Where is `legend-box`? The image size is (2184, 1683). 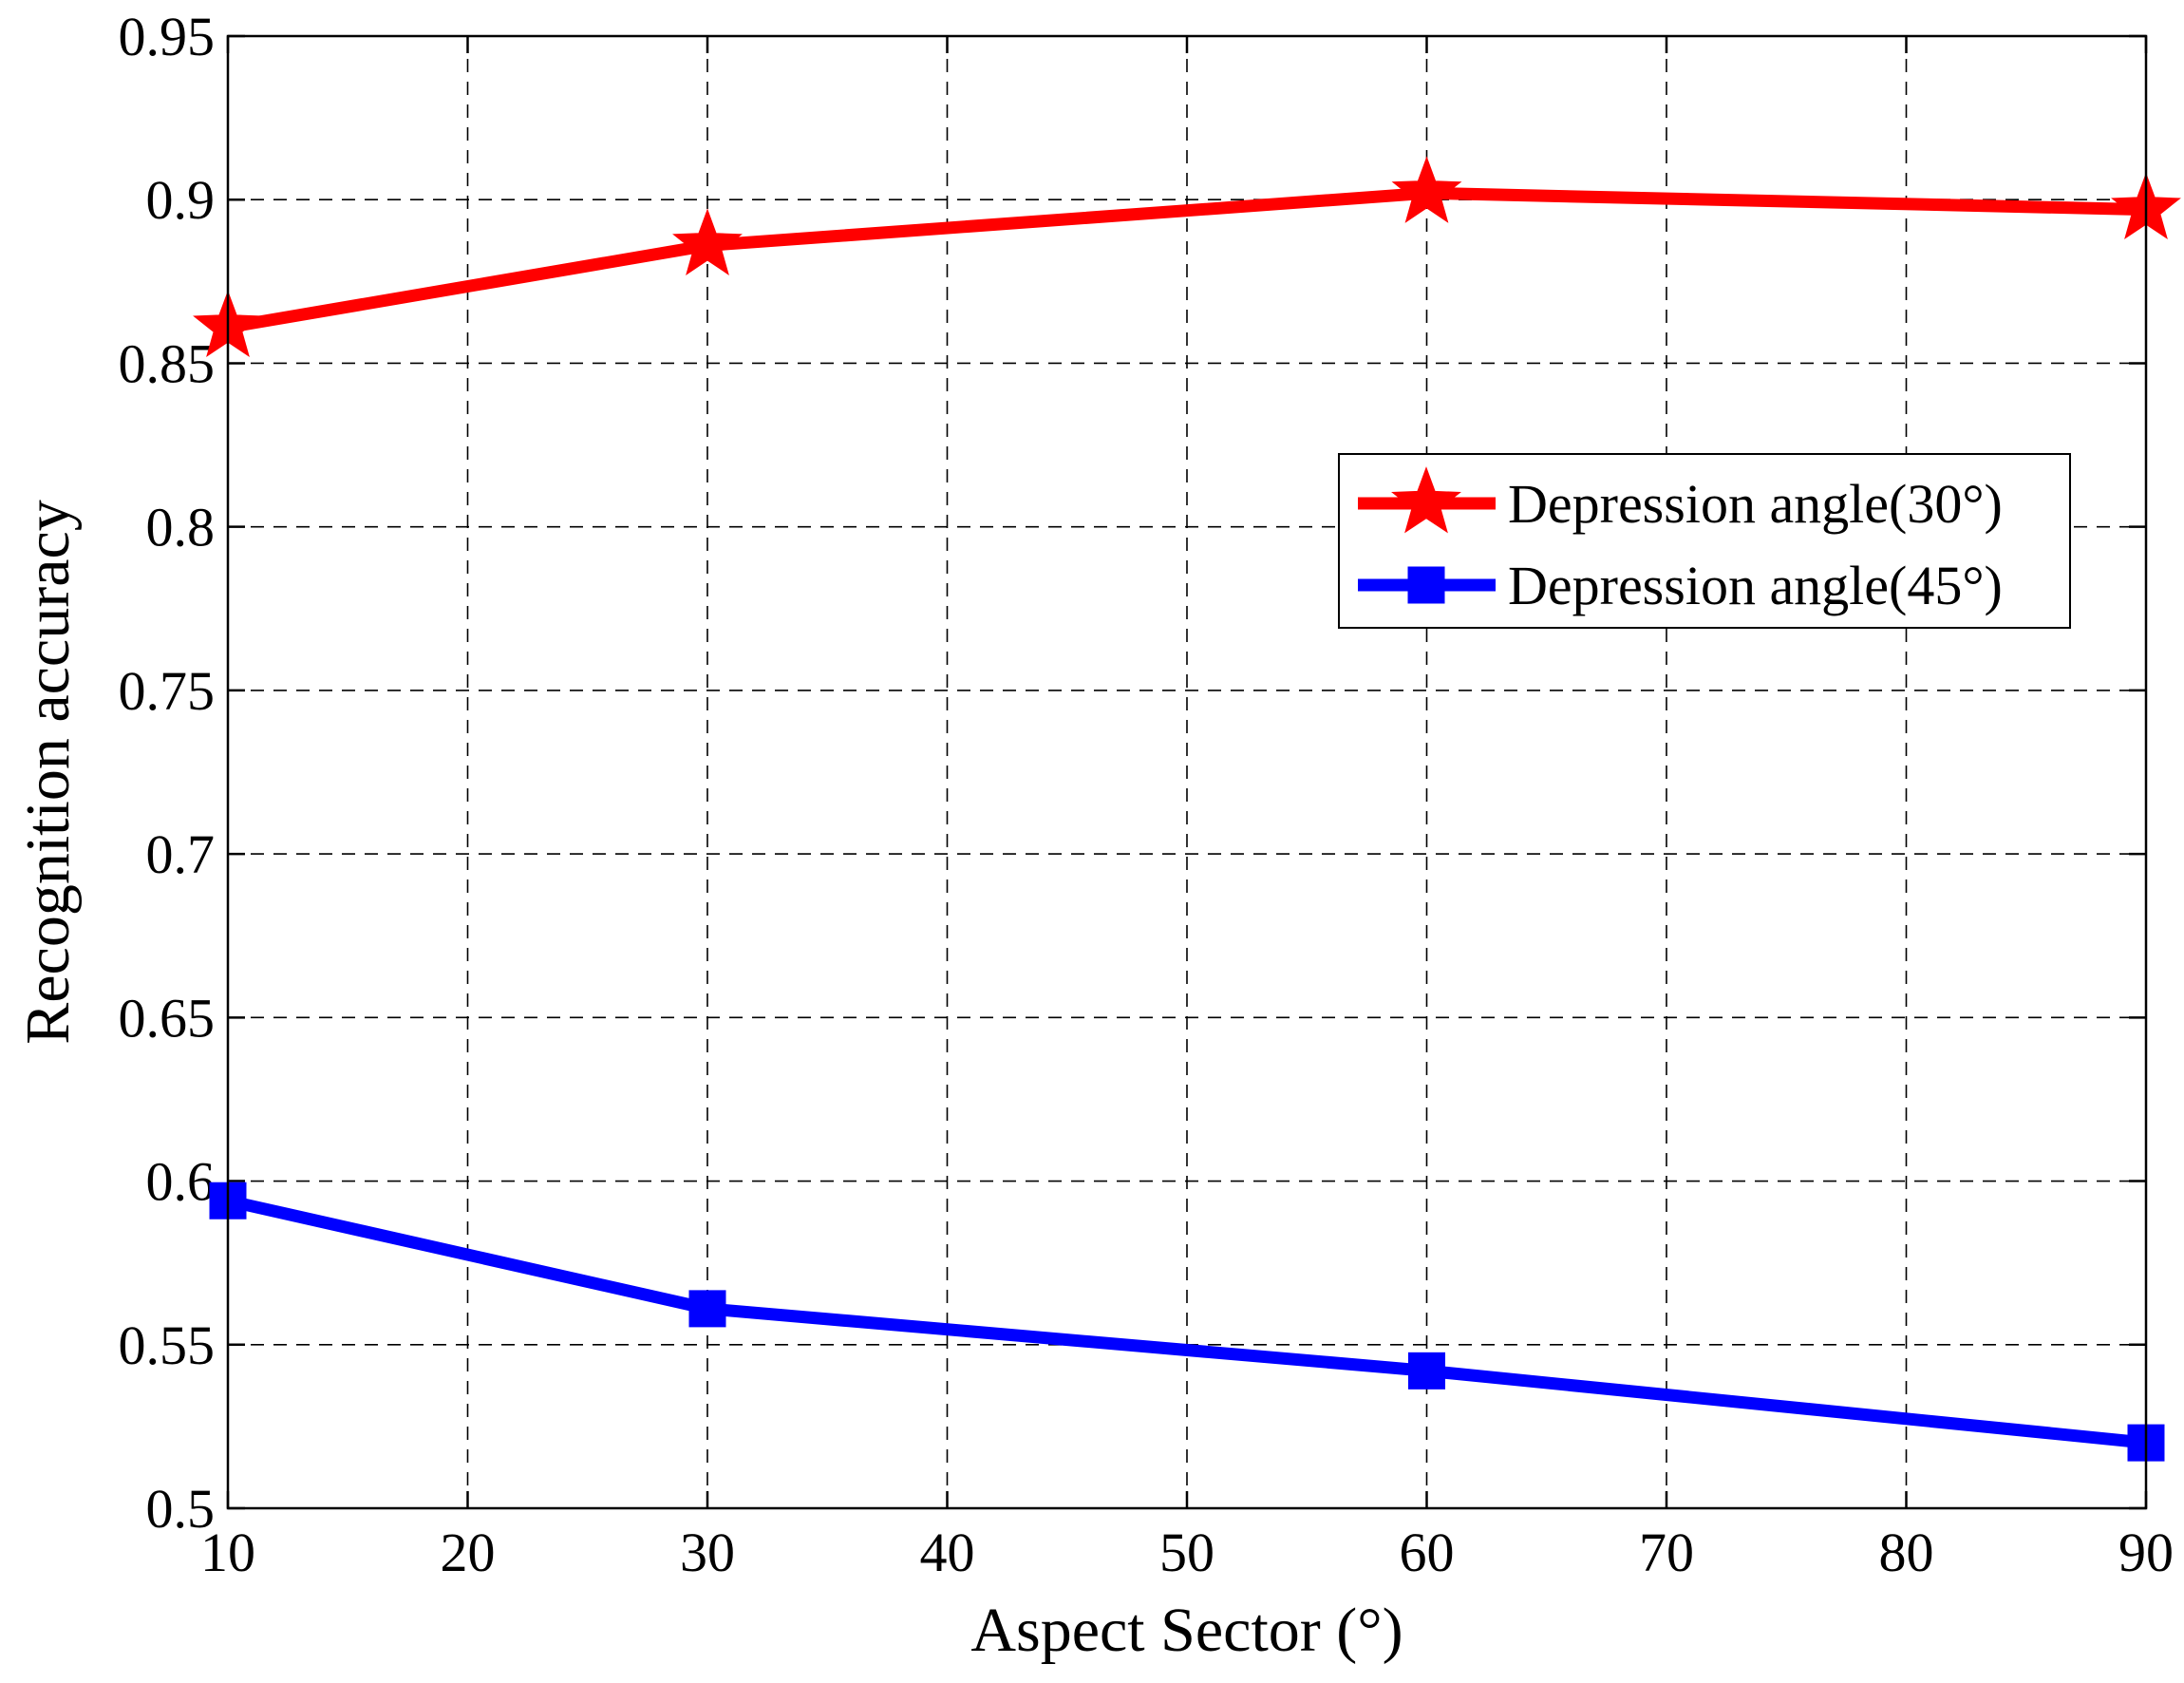
legend-box is located at coordinates (1704, 541).